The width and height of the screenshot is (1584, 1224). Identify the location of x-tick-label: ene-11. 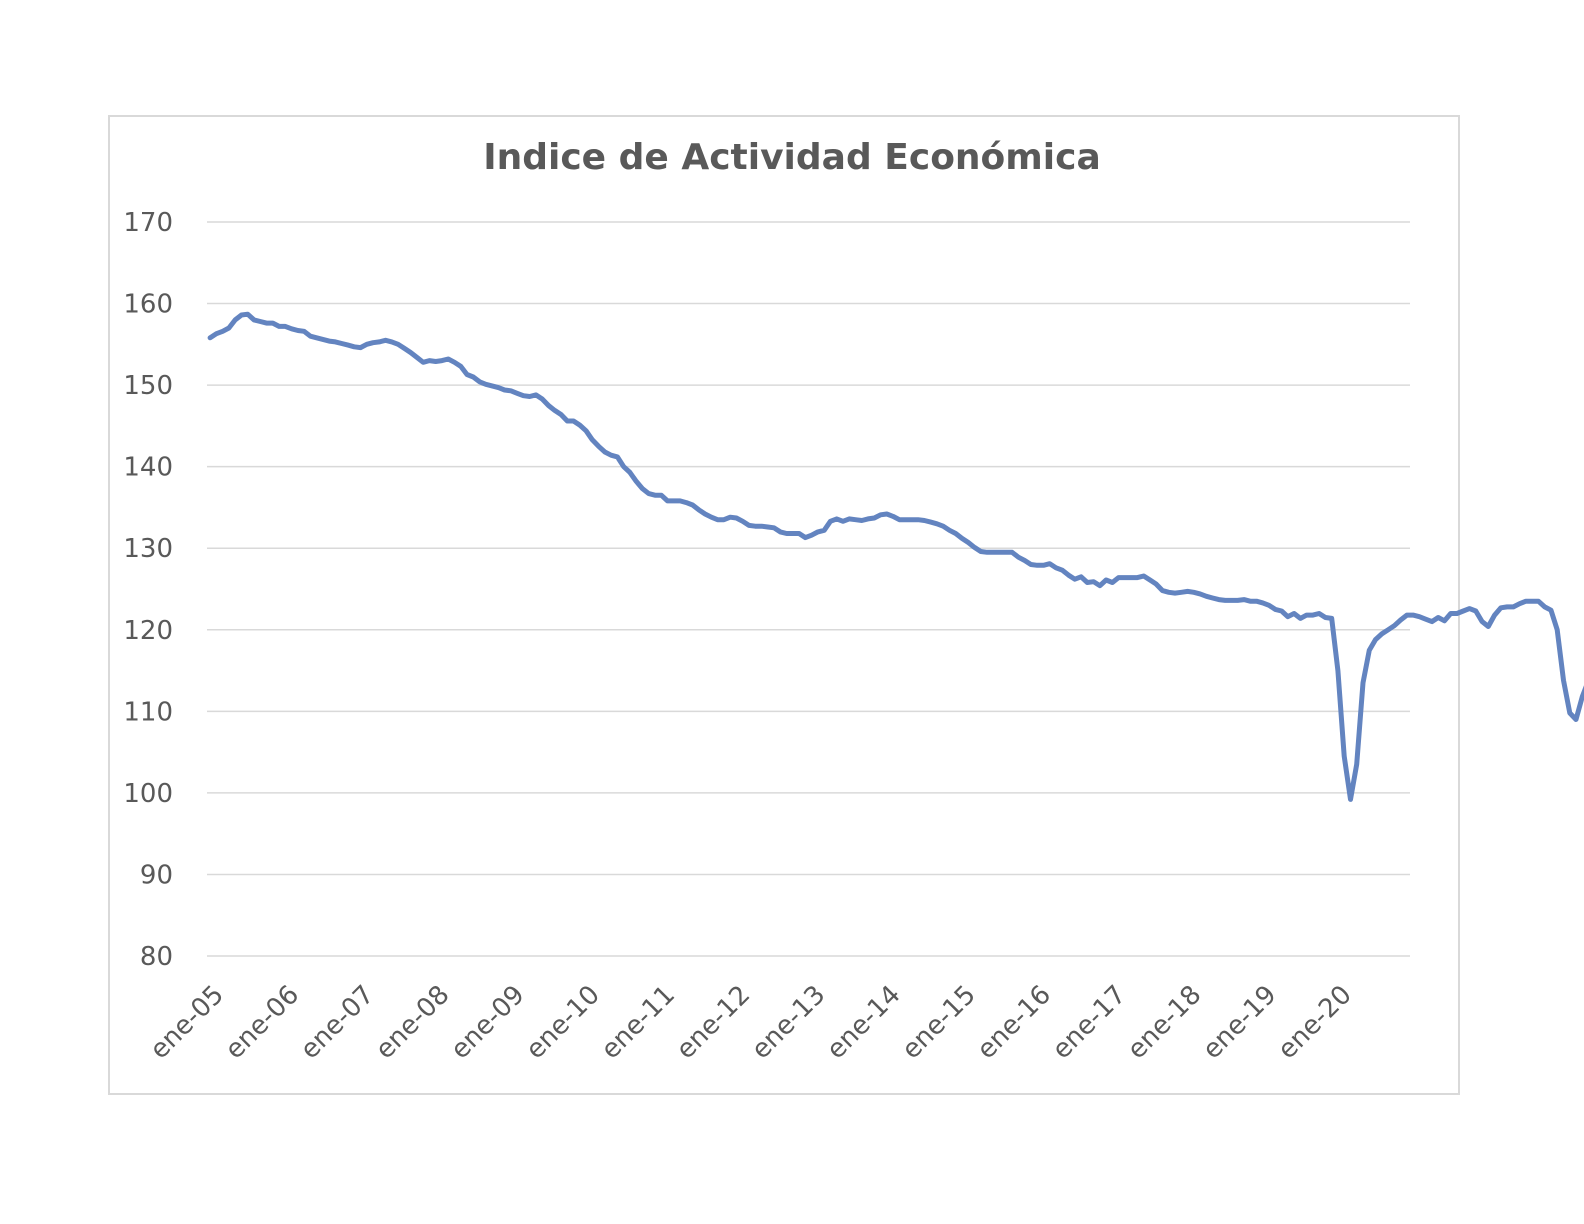
(639, 1023).